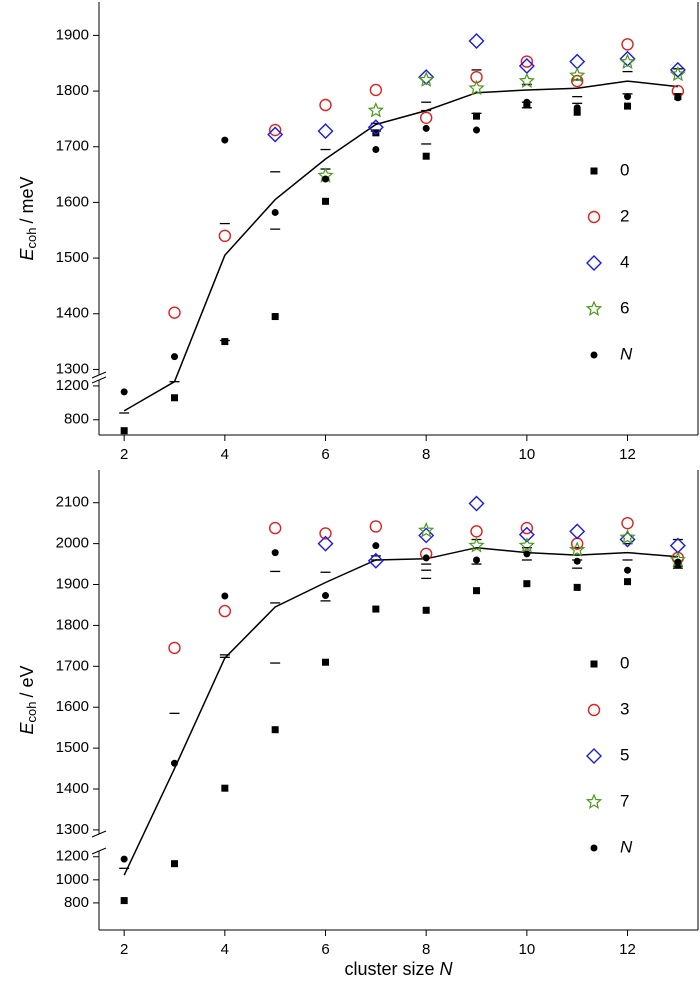 This screenshot has height=985, width=700. Describe the element at coordinates (72, 788) in the screenshot. I see `y-tick-label: 1400` at that location.